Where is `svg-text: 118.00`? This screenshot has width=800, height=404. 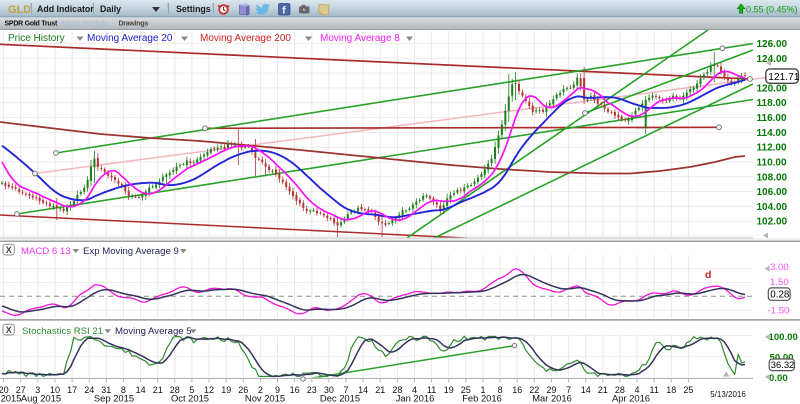 svg-text: 118.00 is located at coordinates (772, 103).